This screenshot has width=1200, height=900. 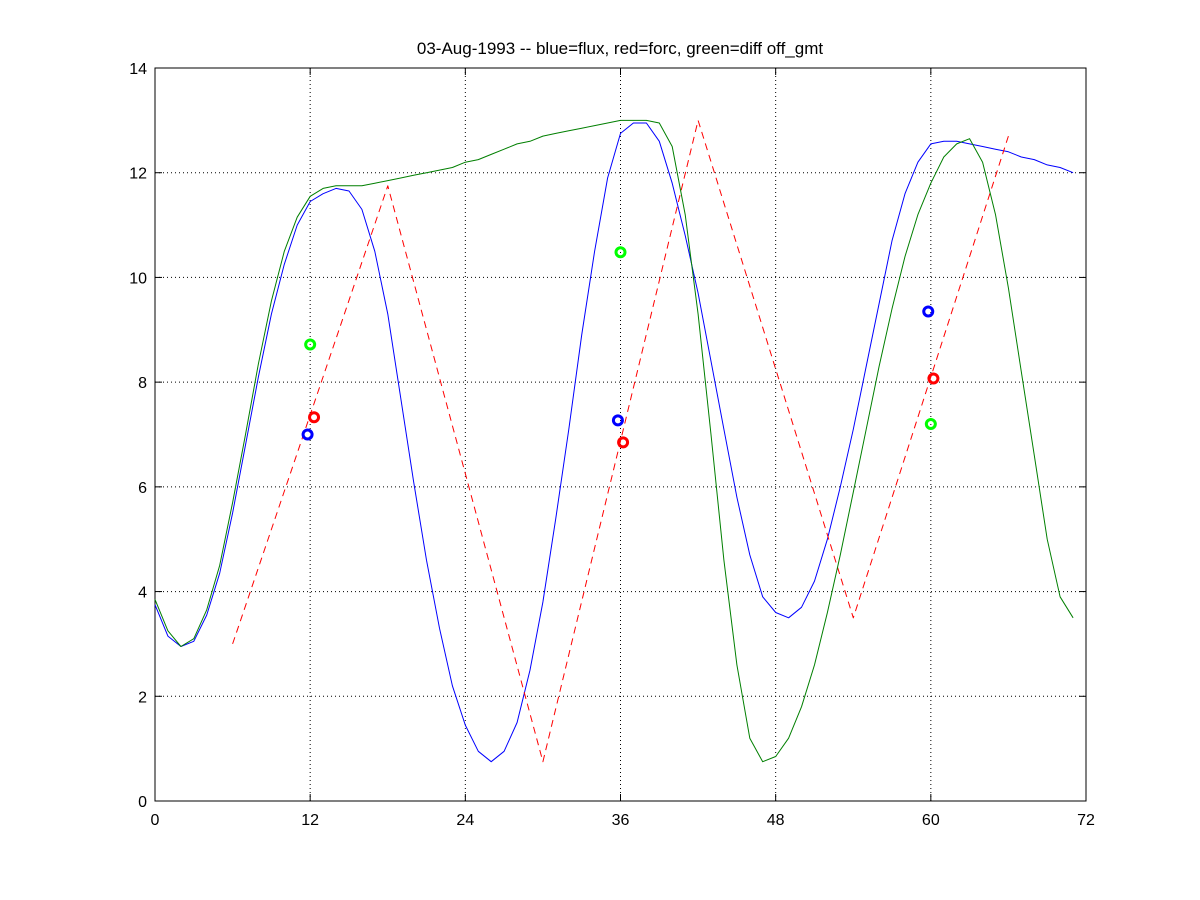 What do you see at coordinates (142, 802) in the screenshot?
I see `y-tick-label: 0` at bounding box center [142, 802].